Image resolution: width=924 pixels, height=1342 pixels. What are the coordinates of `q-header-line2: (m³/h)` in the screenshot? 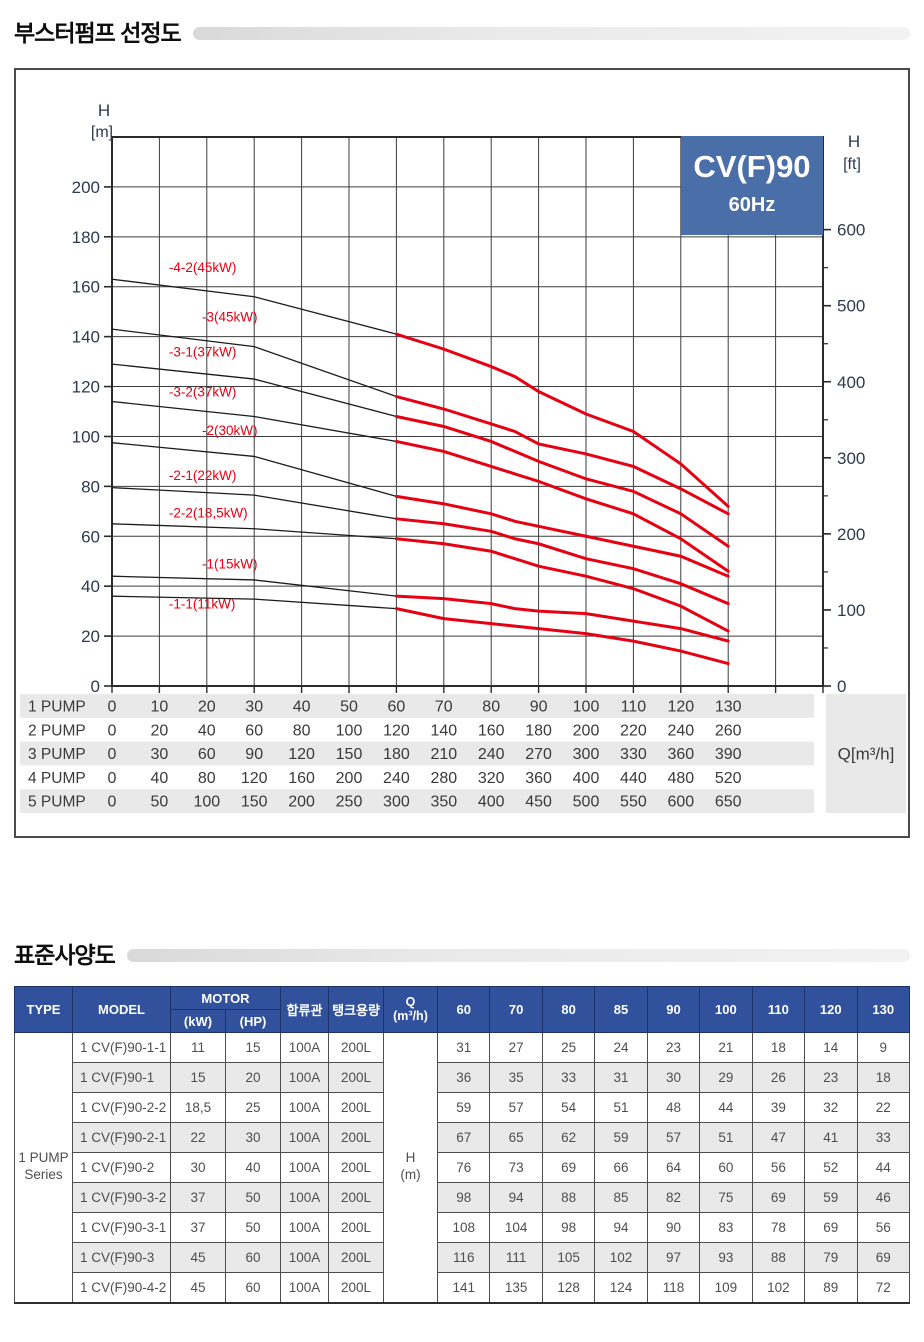 It's located at (410, 1015).